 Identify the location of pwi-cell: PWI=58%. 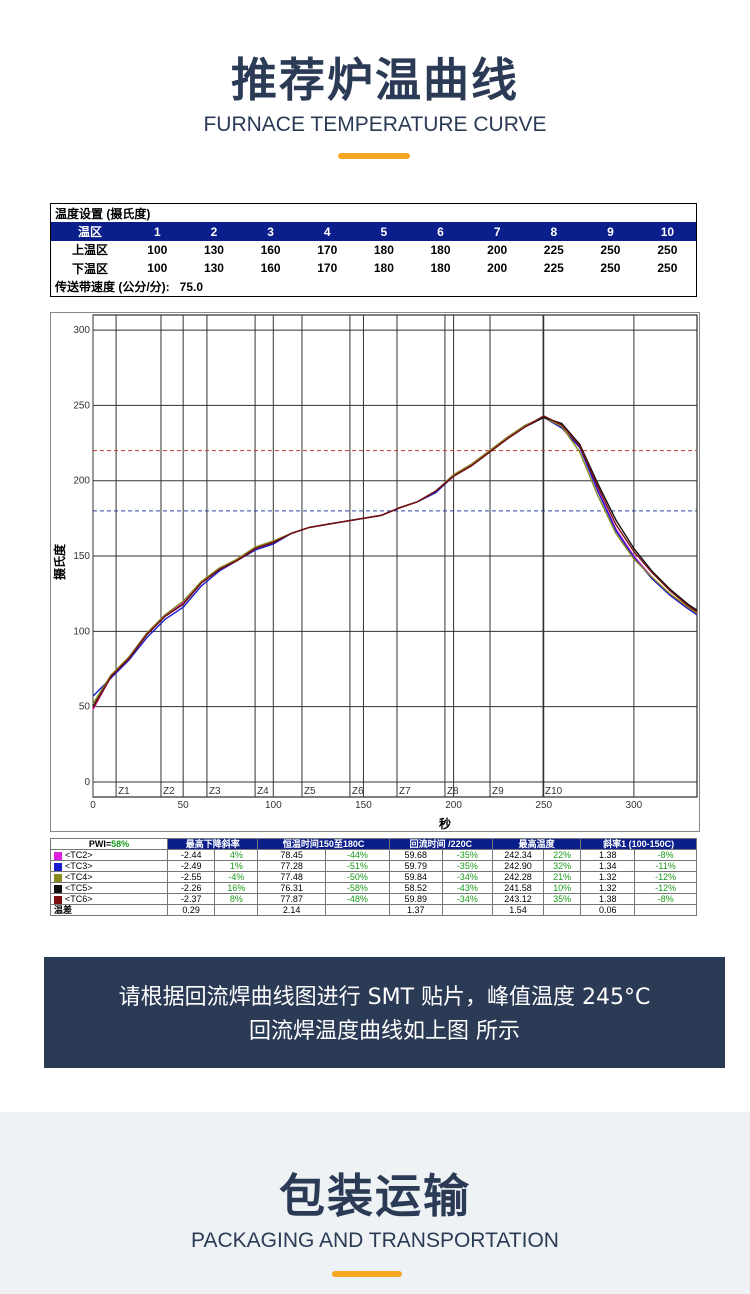
(109, 844).